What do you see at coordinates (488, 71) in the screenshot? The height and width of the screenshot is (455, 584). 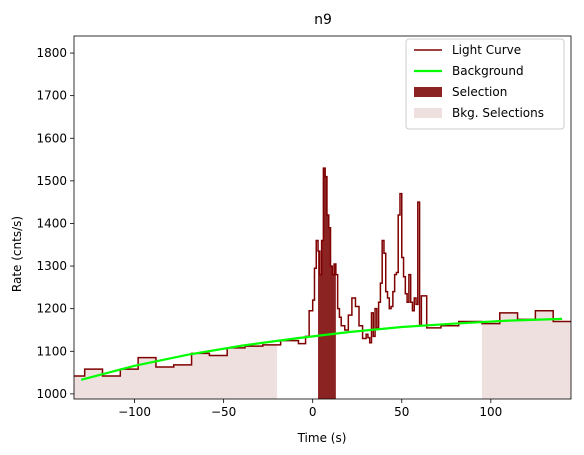 I see `legend-label-background: Background` at bounding box center [488, 71].